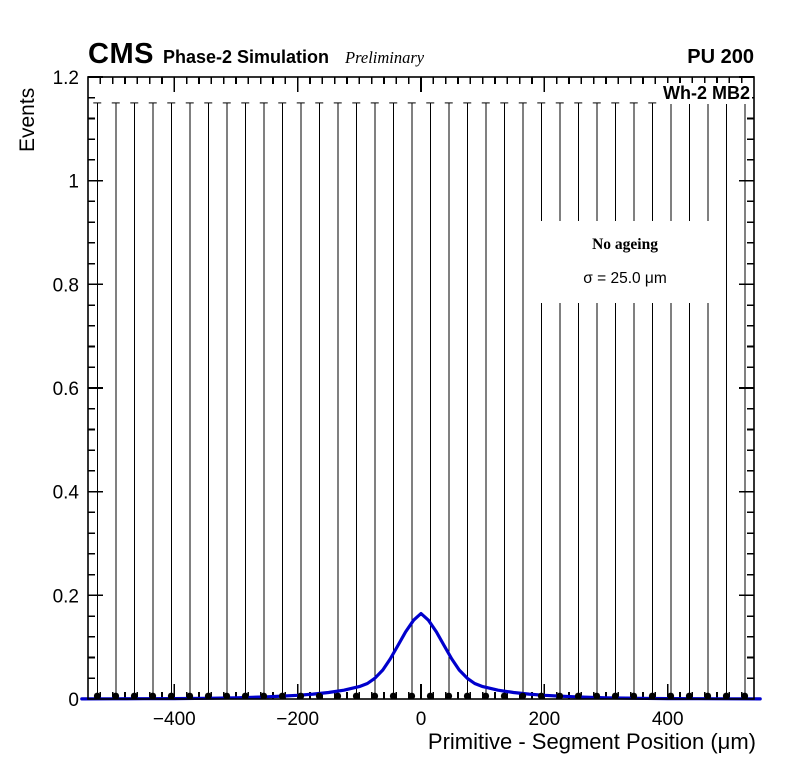 The width and height of the screenshot is (796, 772). What do you see at coordinates (245, 57) in the screenshot?
I see `simulation-label: Phase-2 Simulation` at bounding box center [245, 57].